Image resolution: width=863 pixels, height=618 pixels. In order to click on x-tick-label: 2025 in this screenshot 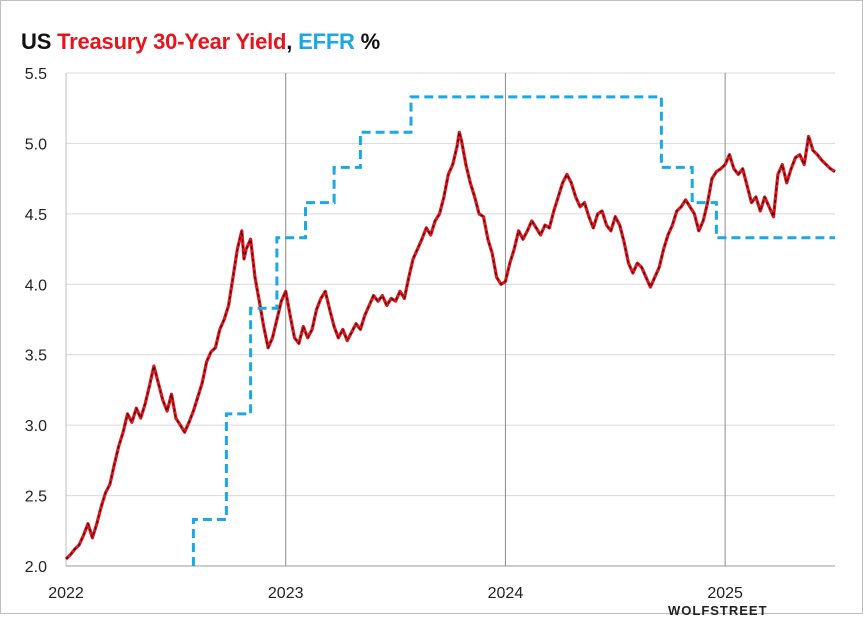, I will do `click(725, 593)`.